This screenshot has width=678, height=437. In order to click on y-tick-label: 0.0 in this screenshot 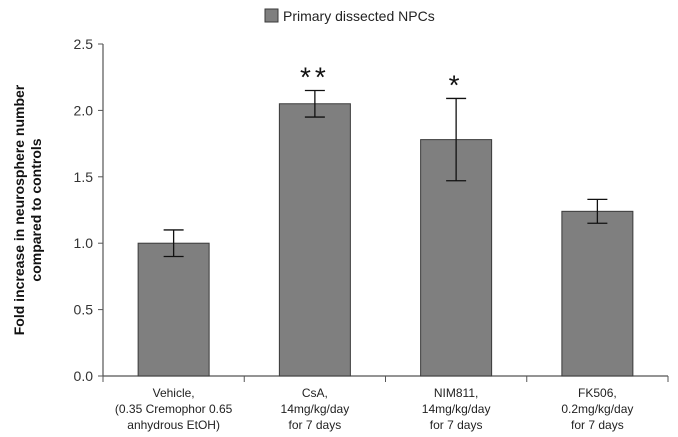, I will do `click(84, 376)`.